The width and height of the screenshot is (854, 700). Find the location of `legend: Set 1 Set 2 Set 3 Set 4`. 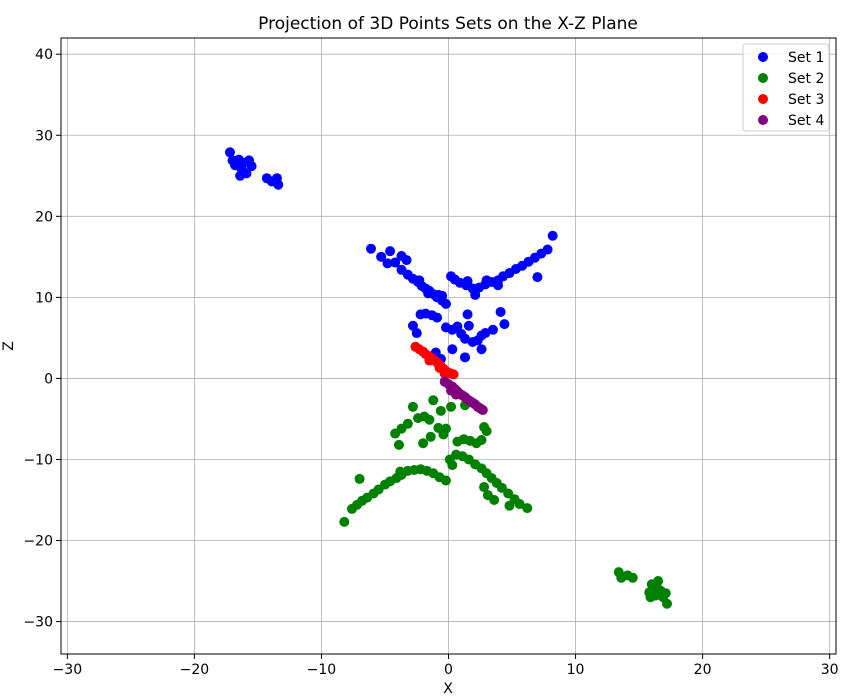

legend: Set 1 Set 2 Set 3 Set 4 is located at coordinates (786, 87).